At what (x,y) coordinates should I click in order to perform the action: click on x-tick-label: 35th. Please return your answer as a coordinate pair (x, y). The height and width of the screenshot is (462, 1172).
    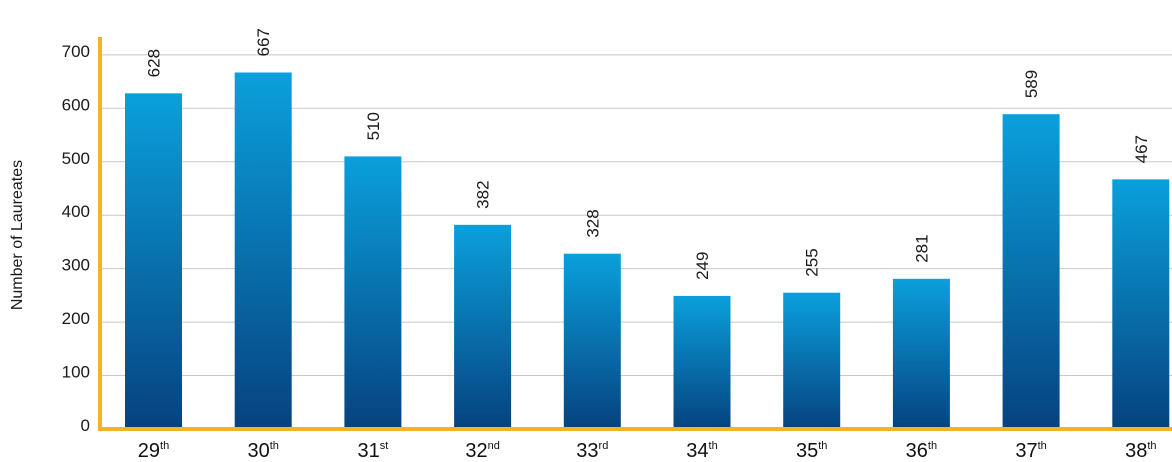
    Looking at the image, I should click on (811, 451).